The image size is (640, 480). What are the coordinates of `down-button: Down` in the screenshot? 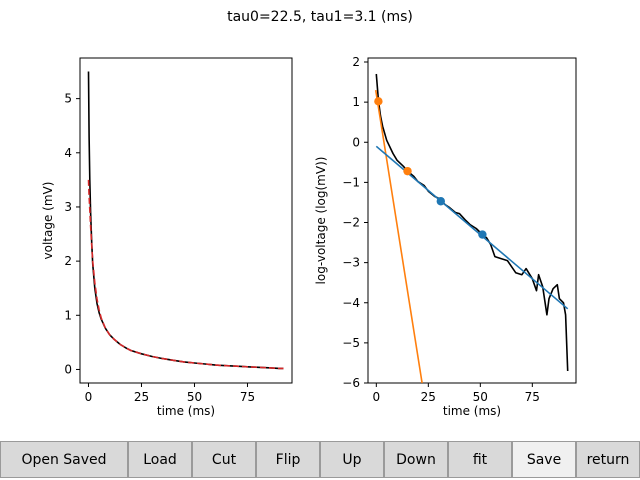 It's located at (416, 459).